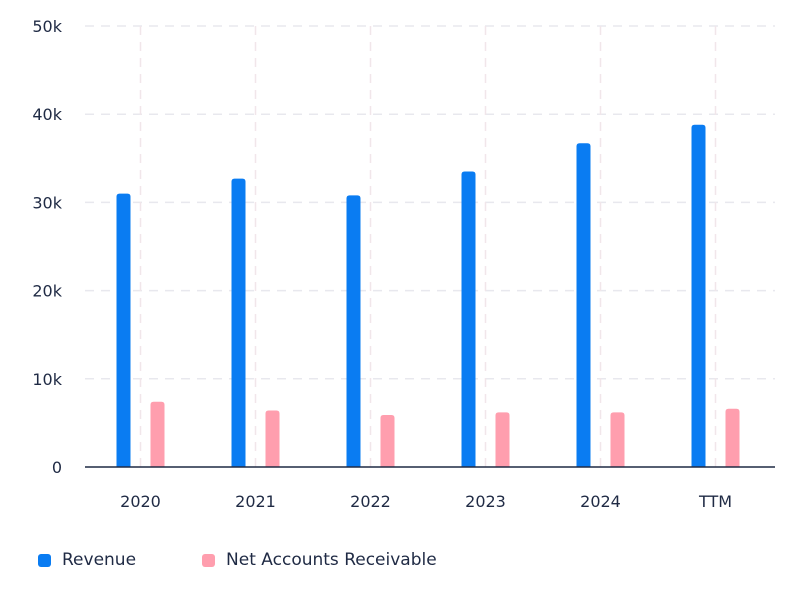  I want to click on y-tick-label: 20k, so click(47, 291).